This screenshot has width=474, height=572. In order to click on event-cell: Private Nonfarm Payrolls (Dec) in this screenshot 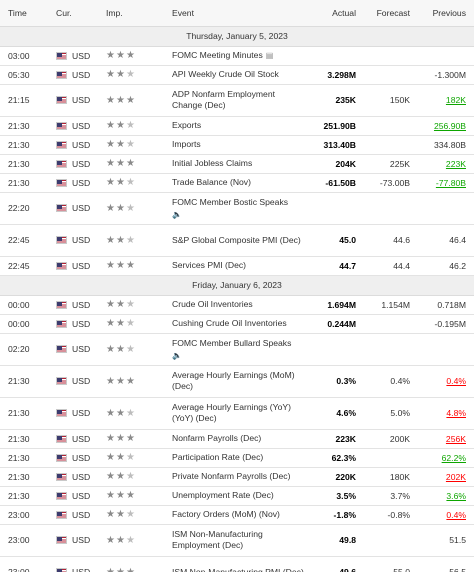, I will do `click(236, 477)`.